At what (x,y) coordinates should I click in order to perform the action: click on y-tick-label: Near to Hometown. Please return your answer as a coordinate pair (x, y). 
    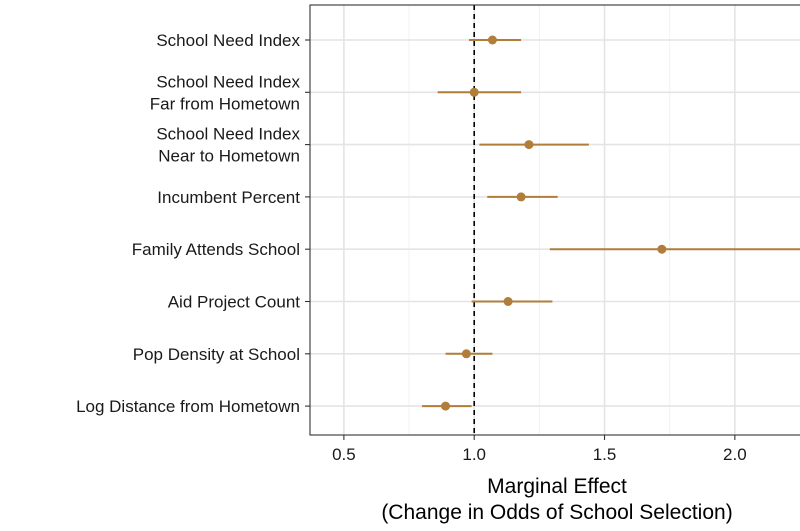
    Looking at the image, I should click on (229, 156).